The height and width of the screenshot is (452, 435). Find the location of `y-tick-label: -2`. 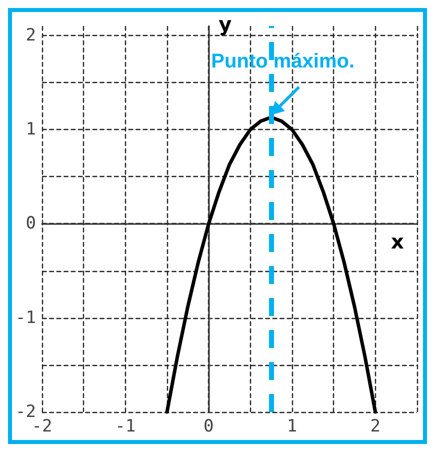

y-tick-label: -2 is located at coordinates (26, 412).